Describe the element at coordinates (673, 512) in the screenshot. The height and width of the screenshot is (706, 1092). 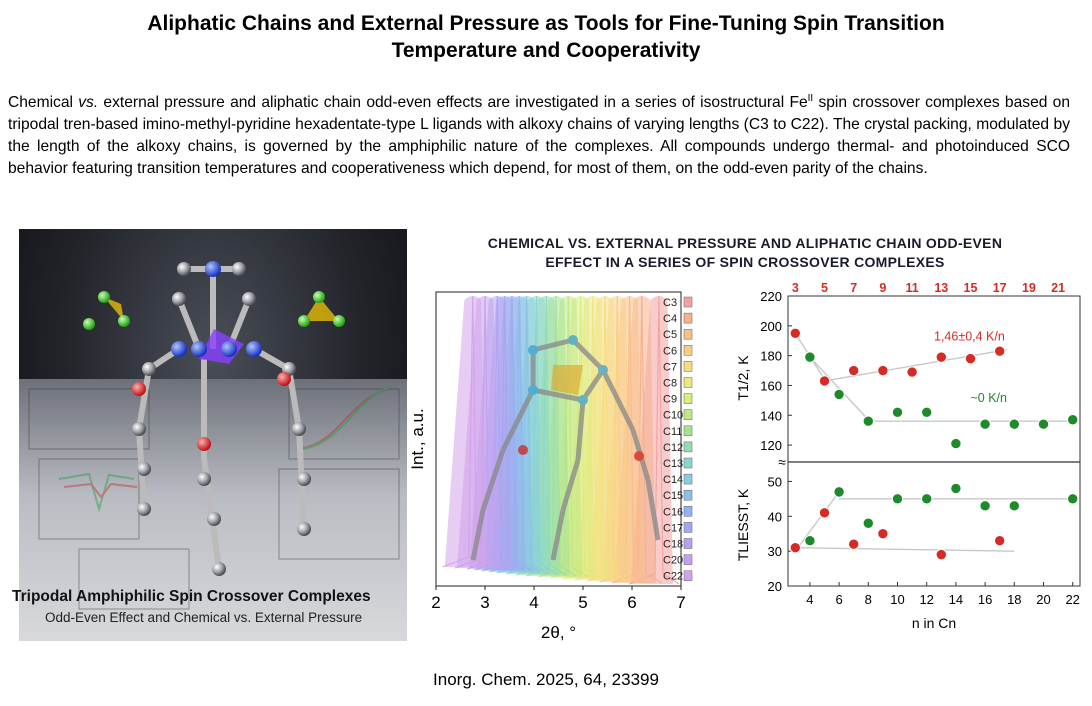
I see `pxrd-legend-label-C16: C16` at that location.